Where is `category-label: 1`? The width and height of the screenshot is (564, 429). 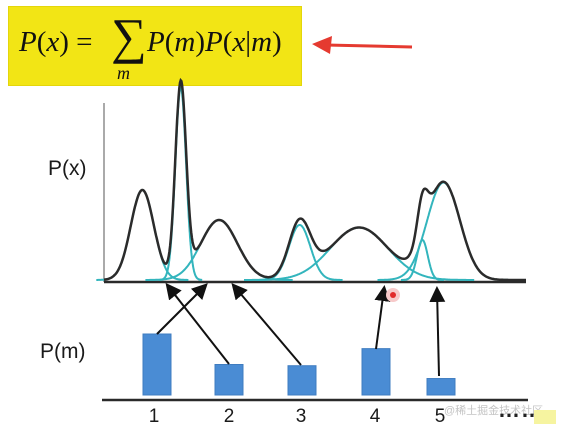 category-label: 1 is located at coordinates (154, 416).